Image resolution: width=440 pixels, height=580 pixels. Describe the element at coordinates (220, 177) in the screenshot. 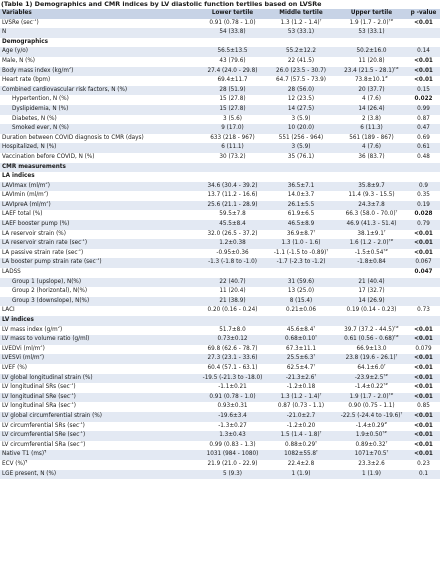

I see `section-row: LA indices` at that location.